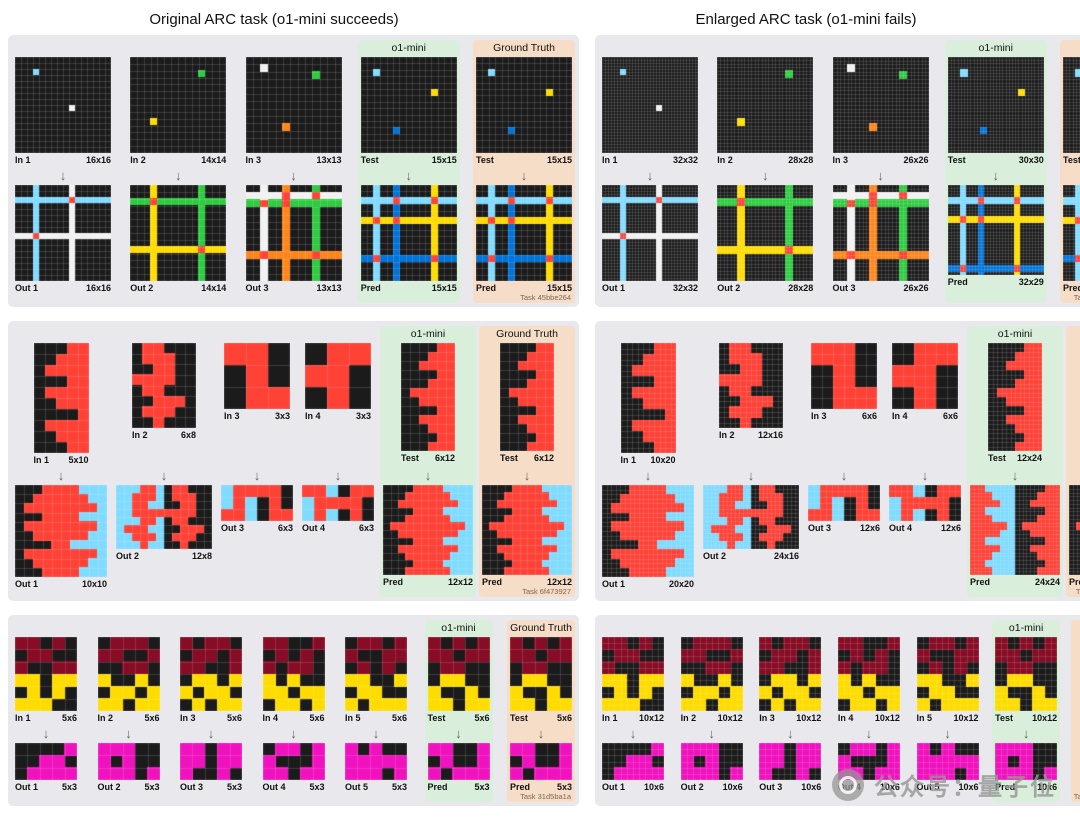 The image size is (1080, 826). What do you see at coordinates (293, 767) in the screenshot?
I see `output-section: Out 4 5x3` at bounding box center [293, 767].